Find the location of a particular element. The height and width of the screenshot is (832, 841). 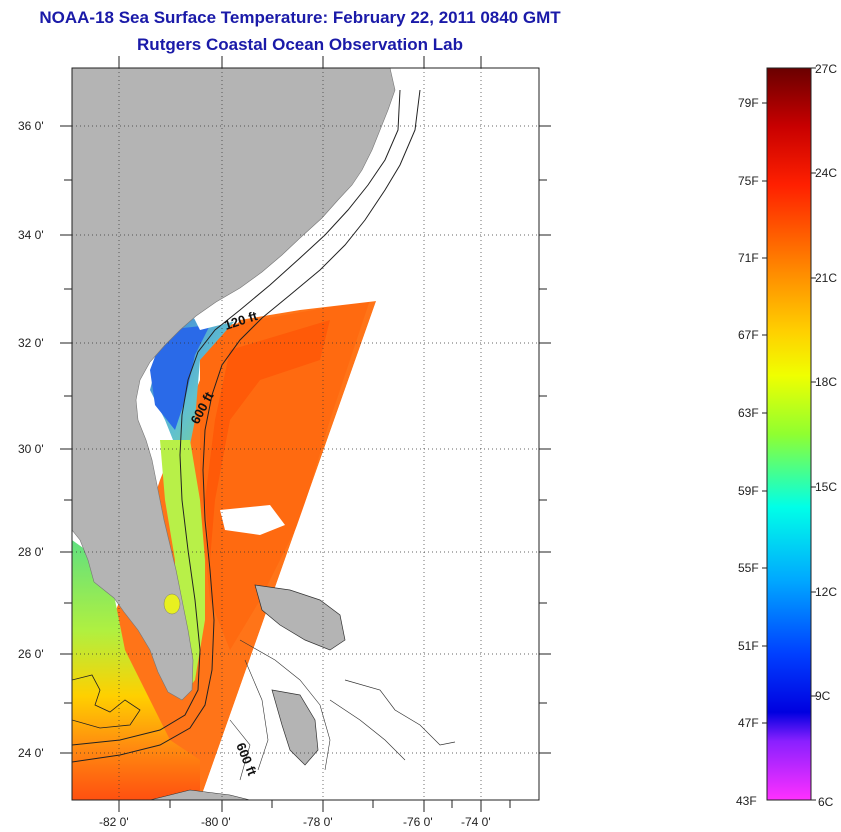

bahamas-andros is located at coordinates (295, 727).